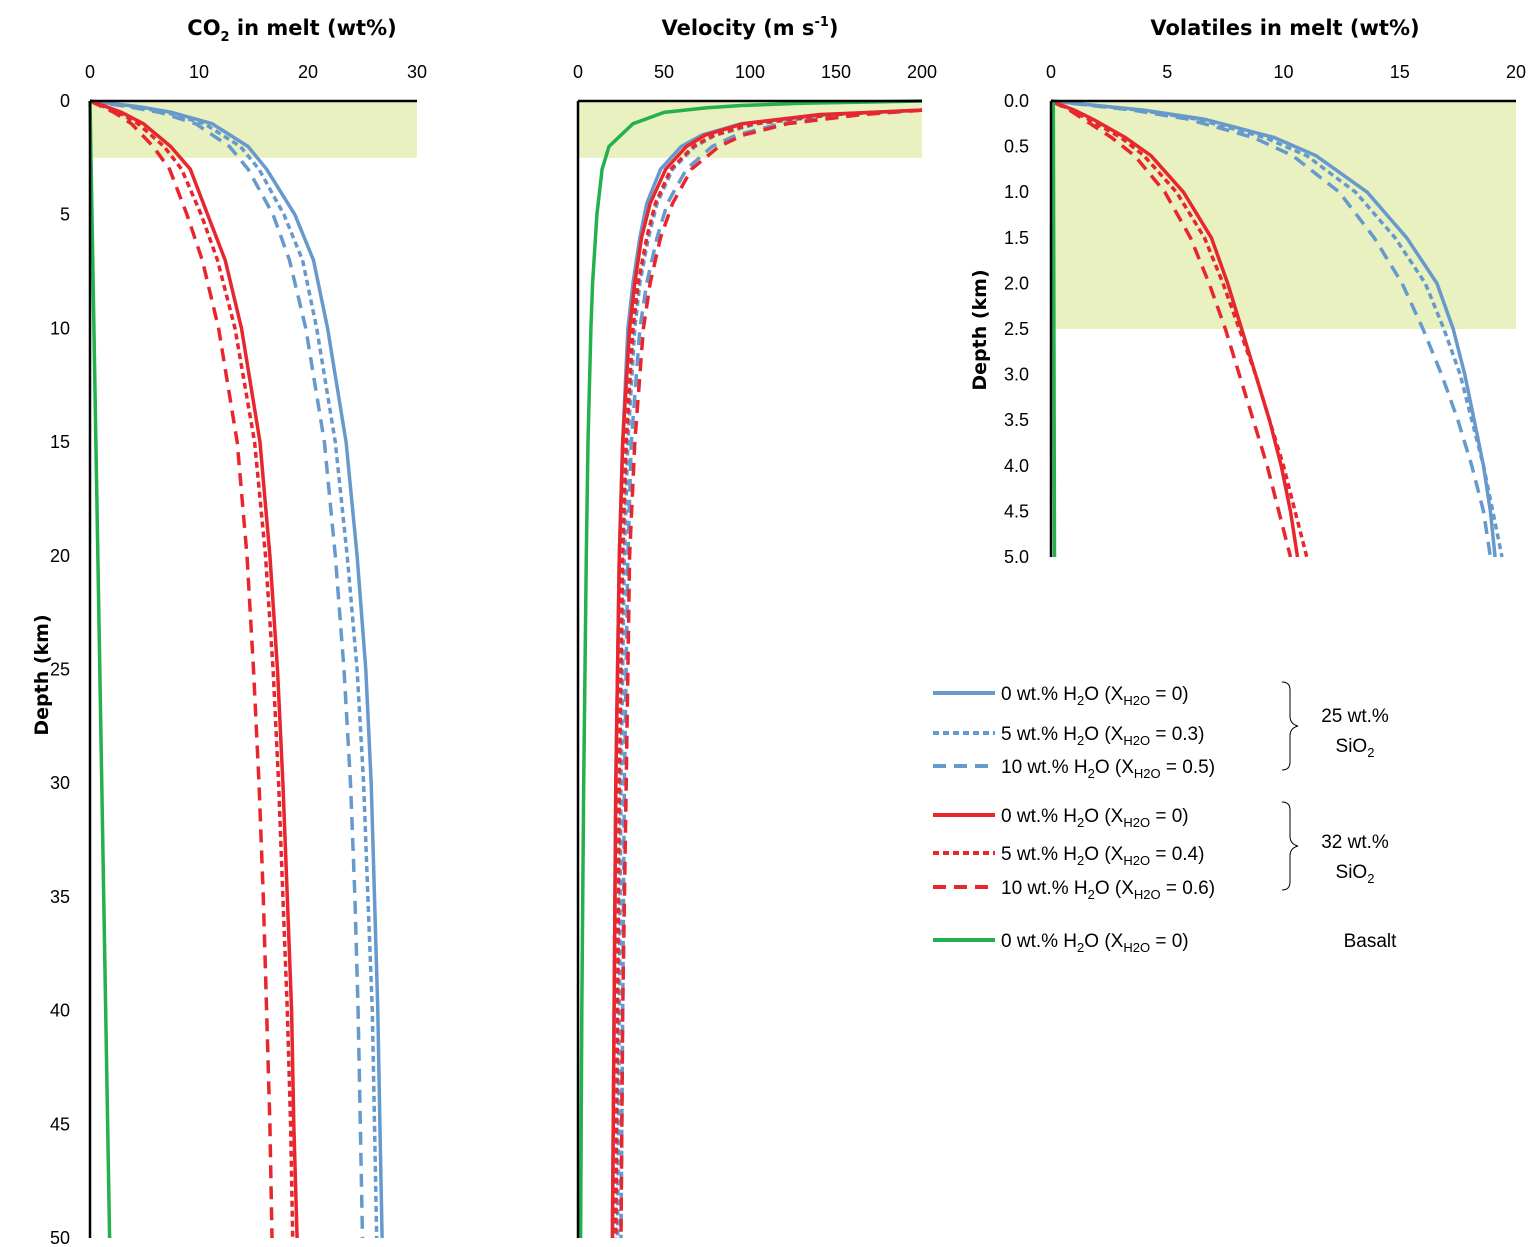 The width and height of the screenshot is (1534, 1247). Describe the element at coordinates (1400, 72) in the screenshot. I see `panel3-x-tick-label: 15` at that location.